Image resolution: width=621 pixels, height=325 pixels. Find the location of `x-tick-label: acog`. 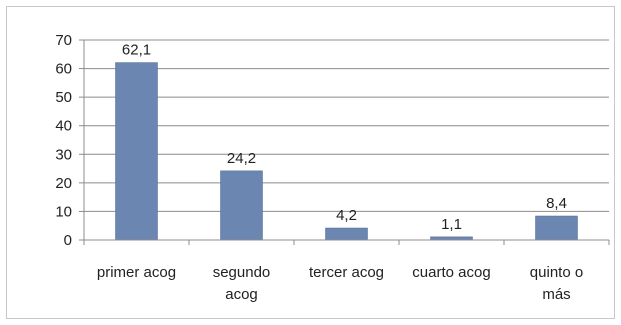

x-tick-label: acog is located at coordinates (241, 294).